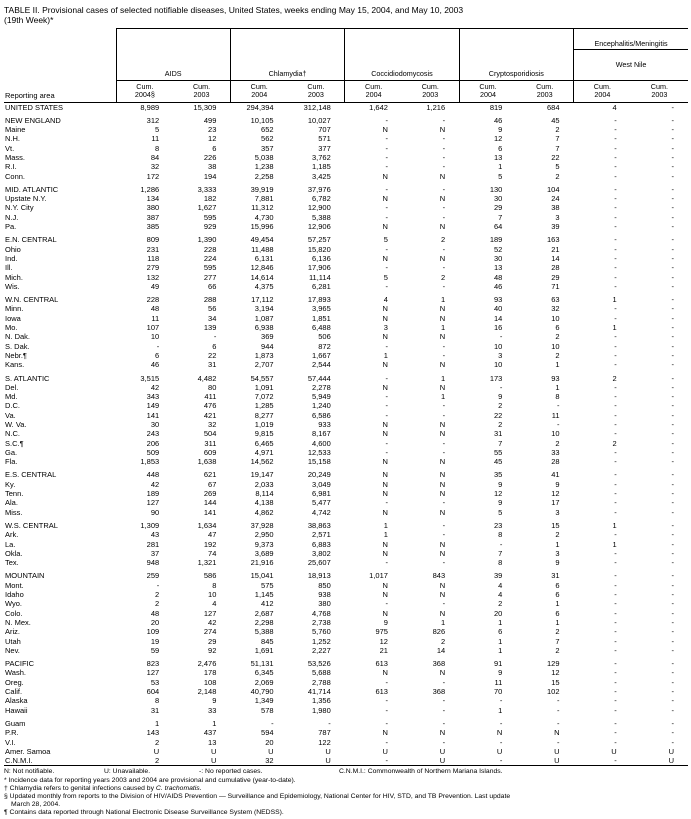  What do you see at coordinates (346, 327) in the screenshot?
I see `table-row: Mo. 107 139 6,938 6,488 3 1 16 6 1 -` at bounding box center [346, 327].